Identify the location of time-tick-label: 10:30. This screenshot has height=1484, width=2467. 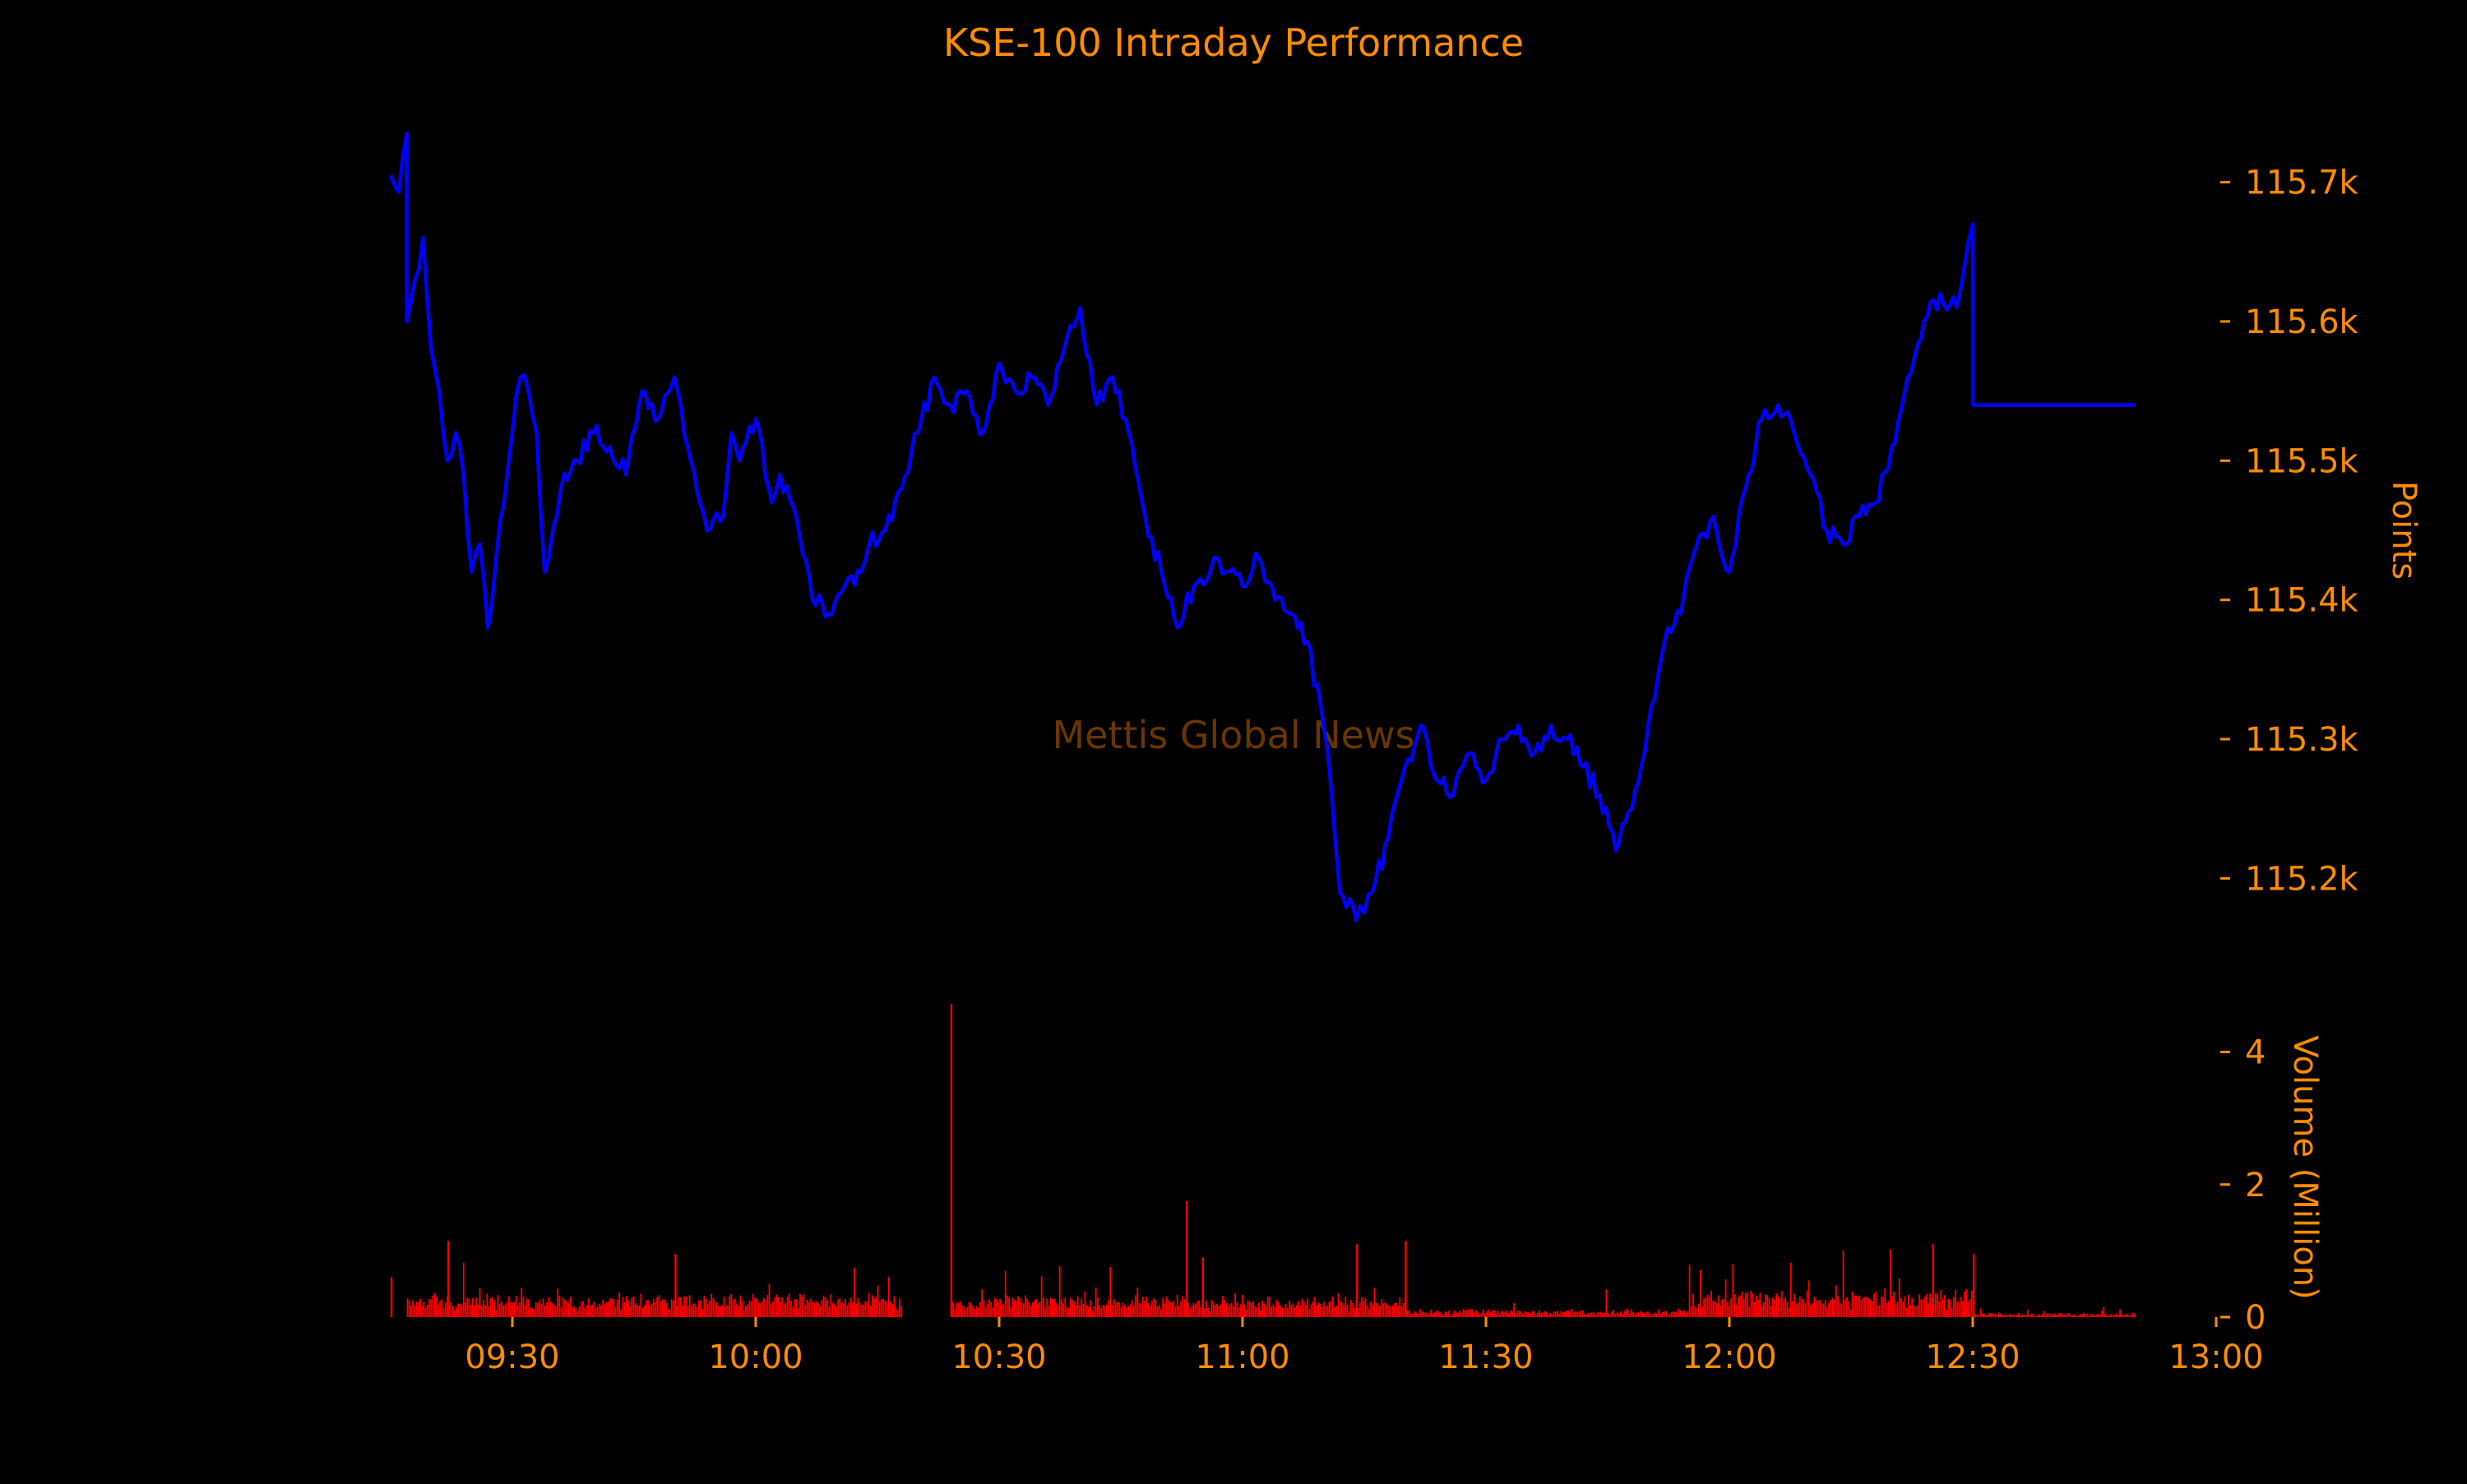
(999, 1357).